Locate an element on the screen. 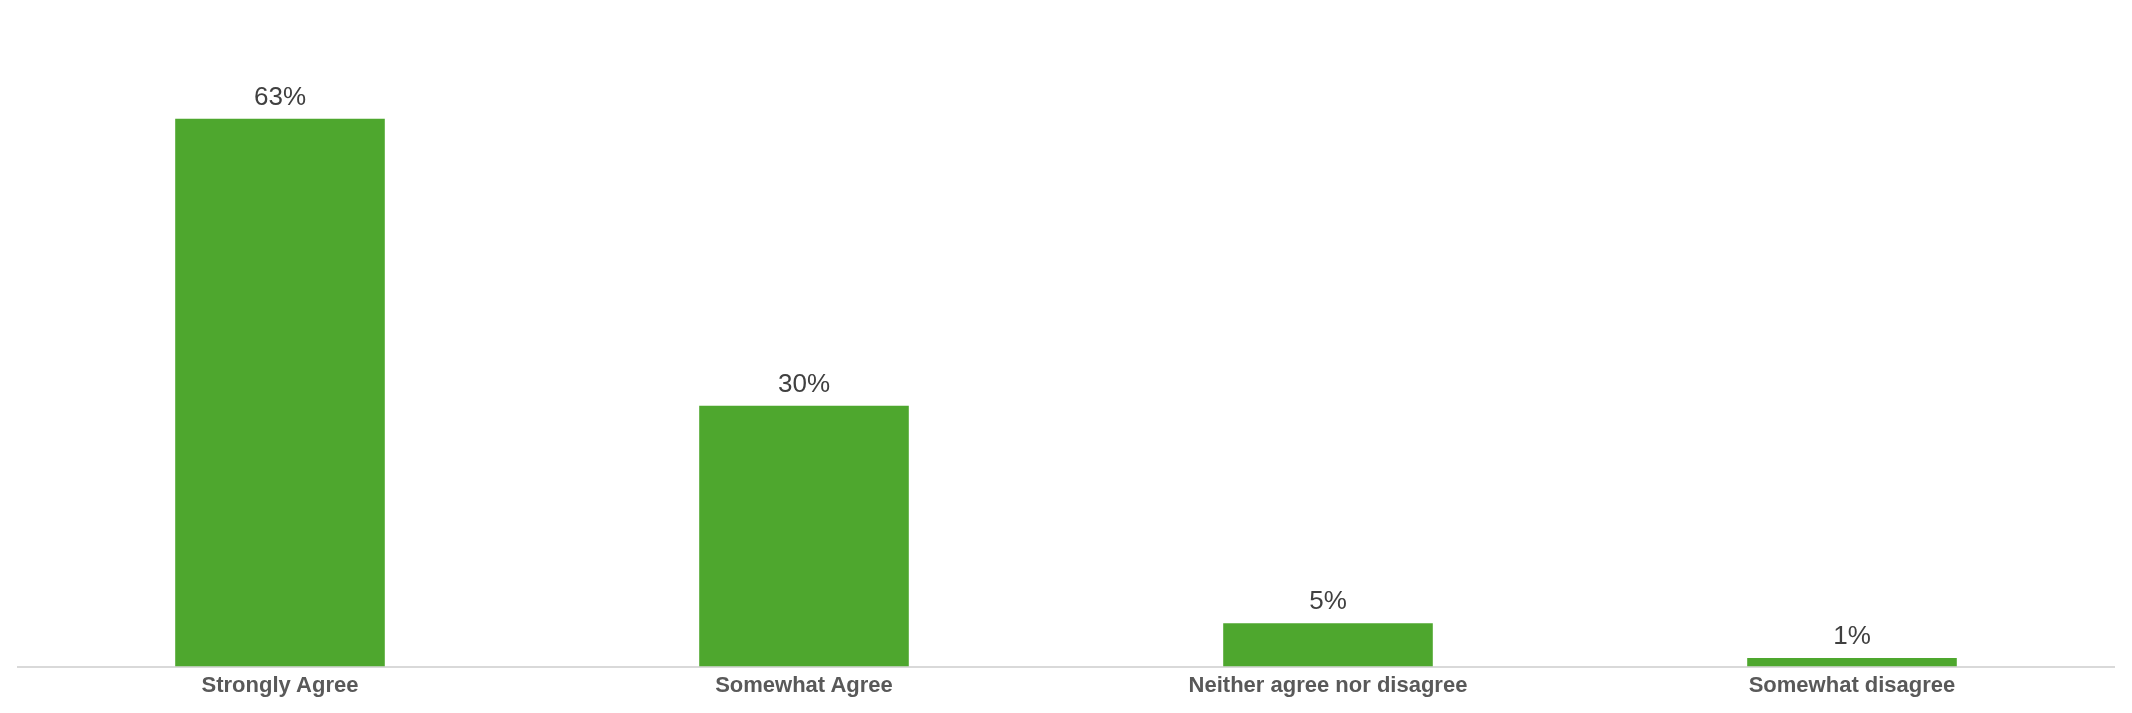 This screenshot has width=2132, height=713. x-tick-label: Somewhat disagree is located at coordinates (1852, 684).